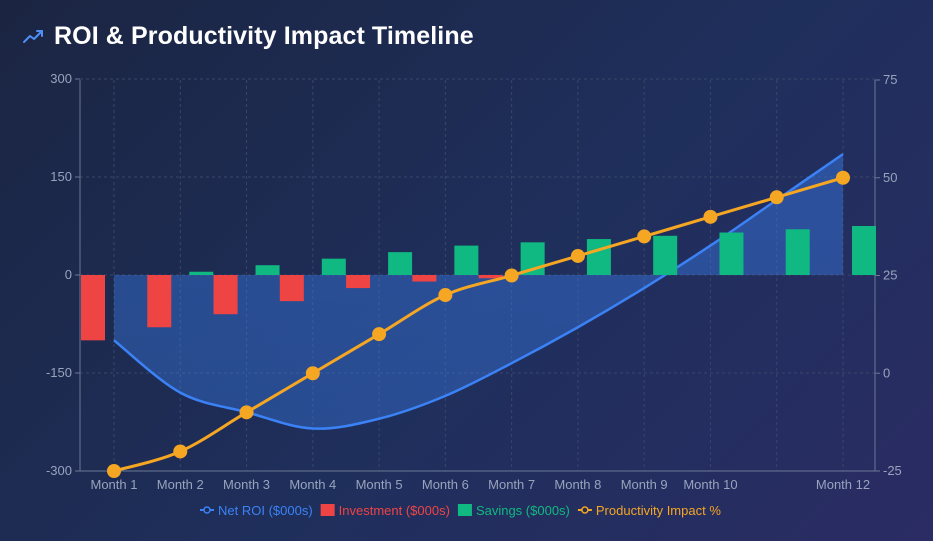 The image size is (933, 541). What do you see at coordinates (59, 372) in the screenshot?
I see `left-axis-tick-label: -150` at bounding box center [59, 372].